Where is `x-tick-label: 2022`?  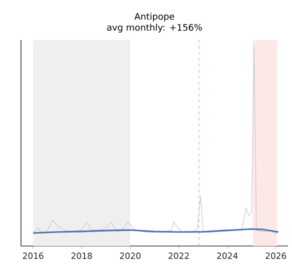
x-tick-label: 2022 is located at coordinates (178, 255).